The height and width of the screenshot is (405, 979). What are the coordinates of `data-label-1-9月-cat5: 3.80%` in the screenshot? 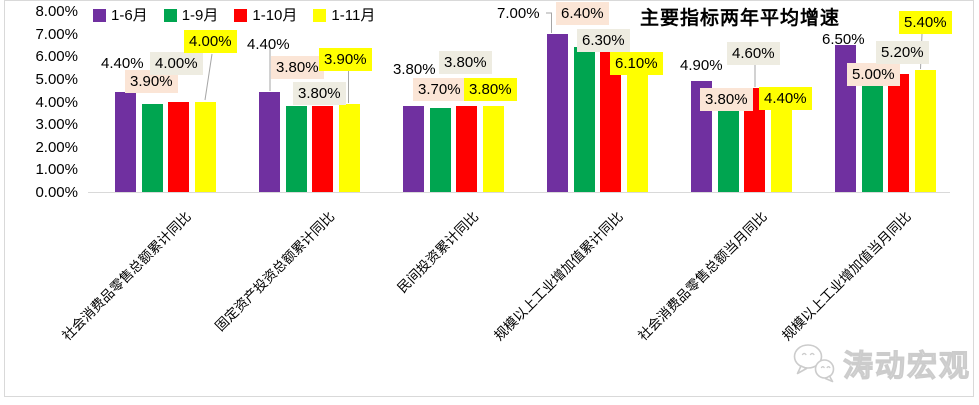 It's located at (726, 99).